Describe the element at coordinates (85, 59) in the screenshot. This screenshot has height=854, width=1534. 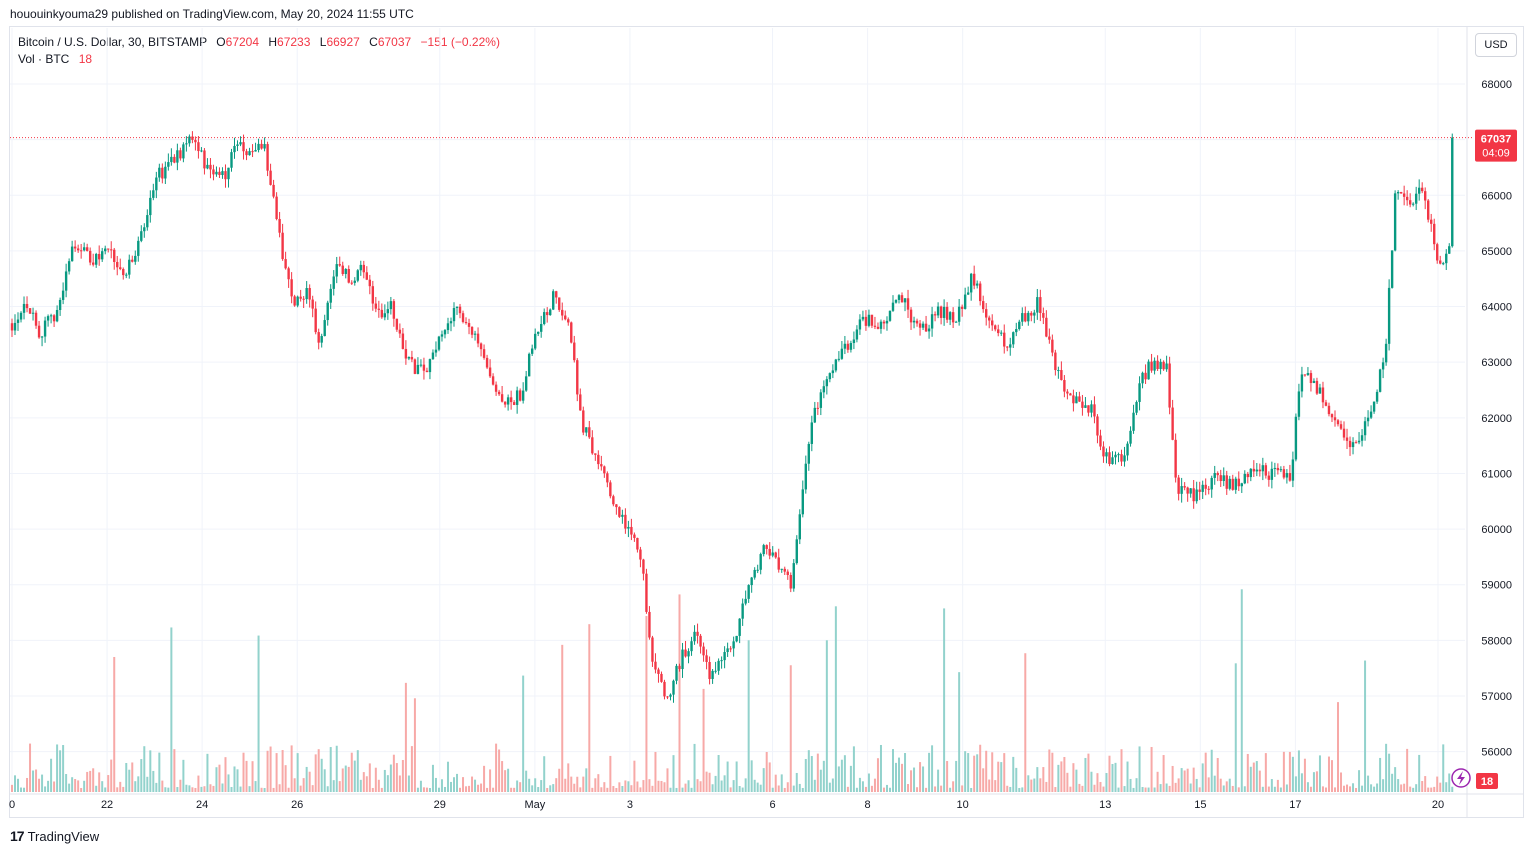
I see `volume-value: 18` at that location.